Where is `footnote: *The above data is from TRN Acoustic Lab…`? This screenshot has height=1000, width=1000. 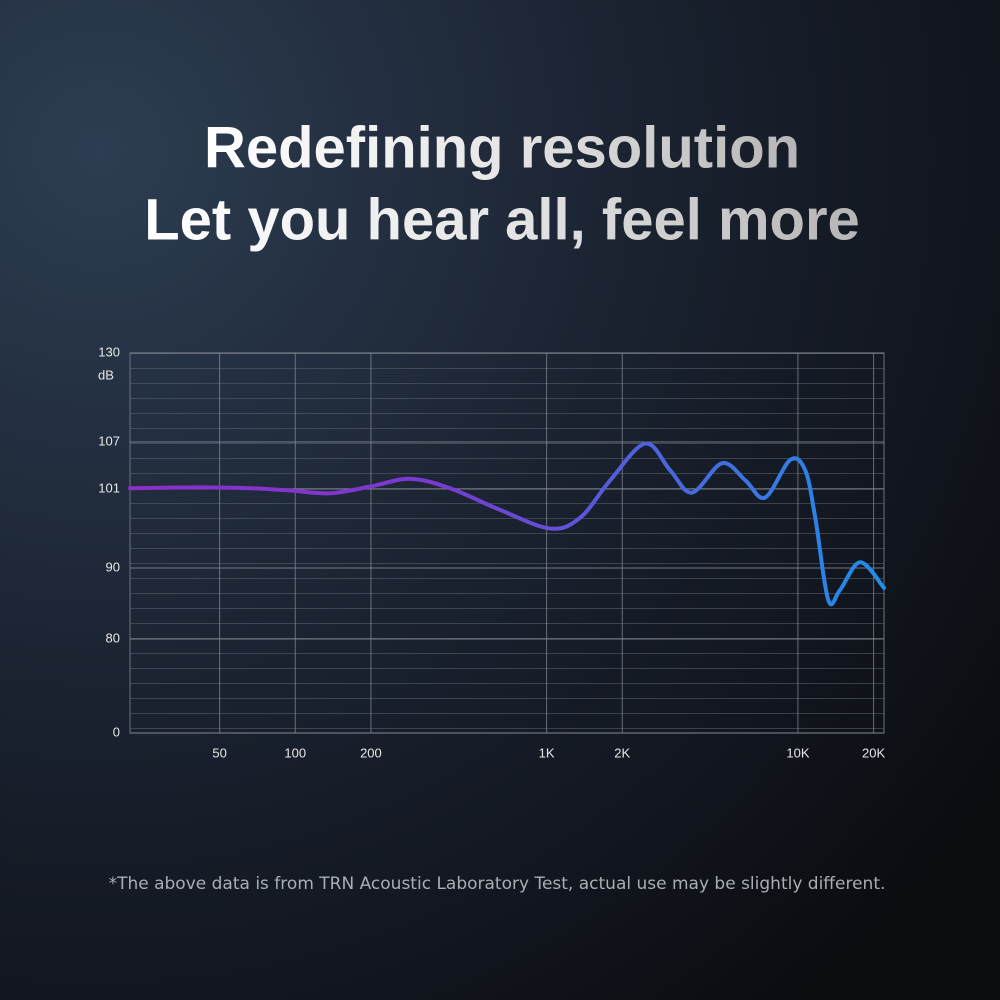
footnote: *The above data is from TRN Acoustic Lab… is located at coordinates (497, 884).